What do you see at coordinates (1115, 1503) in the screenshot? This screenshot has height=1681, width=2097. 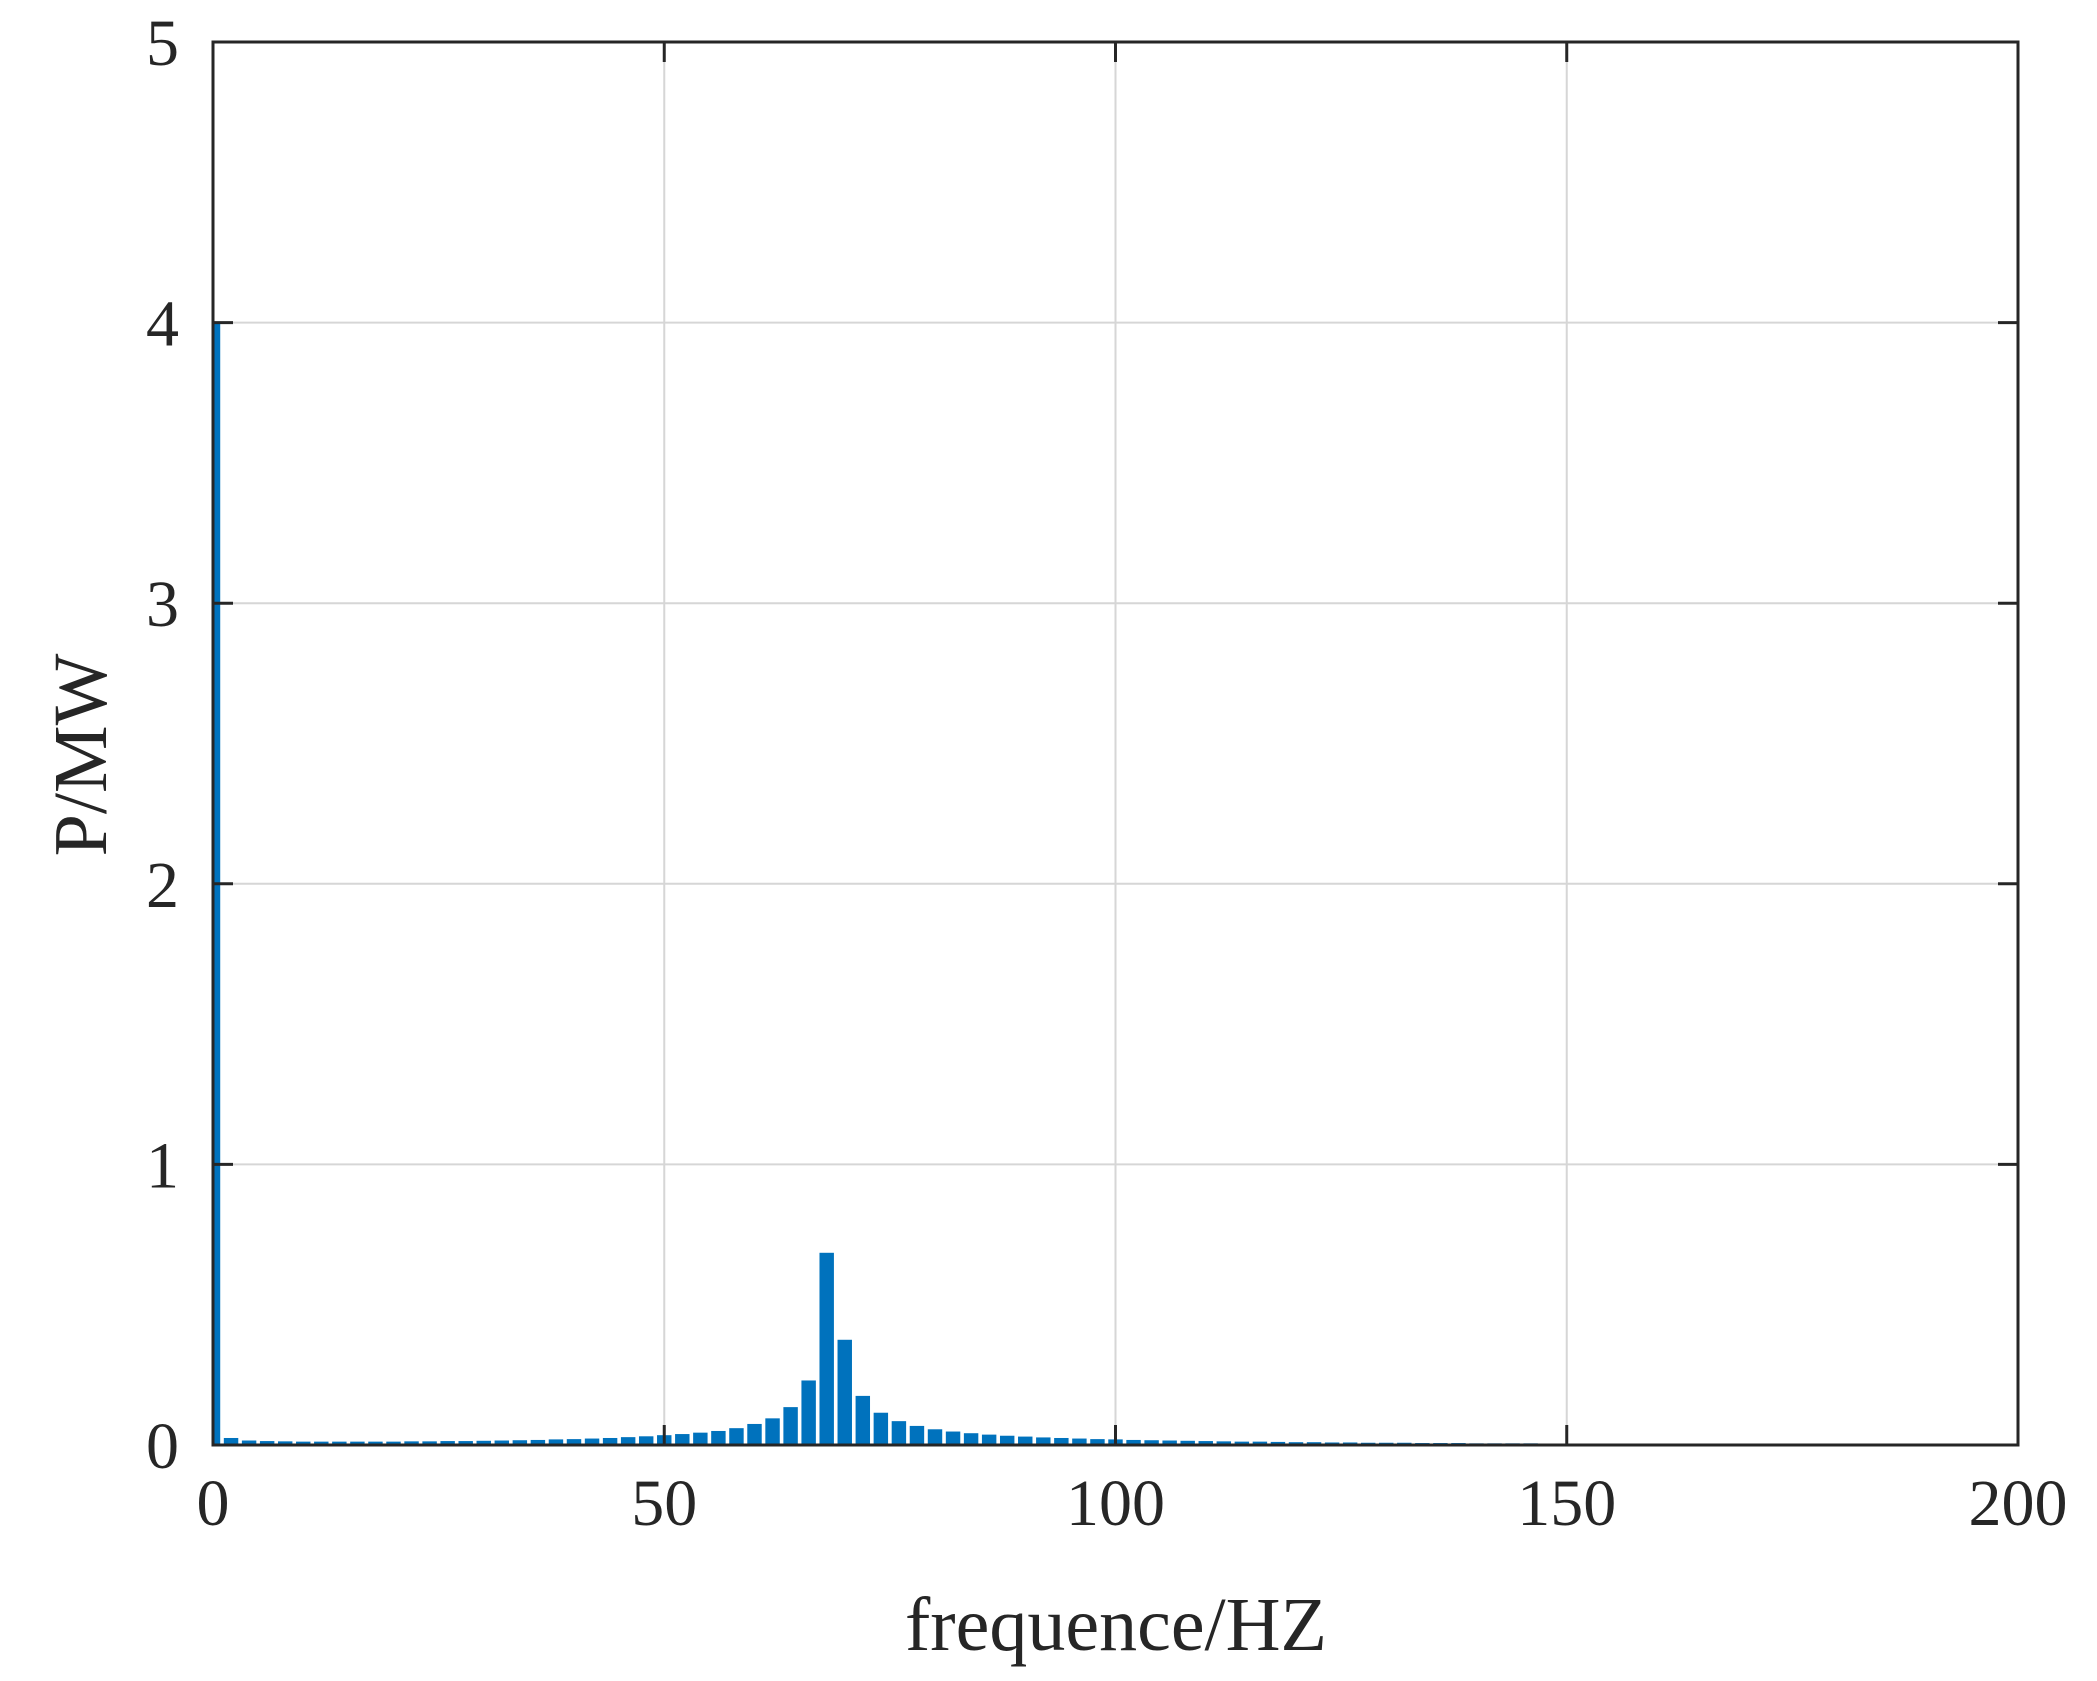 I see `x-tick-label: 100` at bounding box center [1115, 1503].